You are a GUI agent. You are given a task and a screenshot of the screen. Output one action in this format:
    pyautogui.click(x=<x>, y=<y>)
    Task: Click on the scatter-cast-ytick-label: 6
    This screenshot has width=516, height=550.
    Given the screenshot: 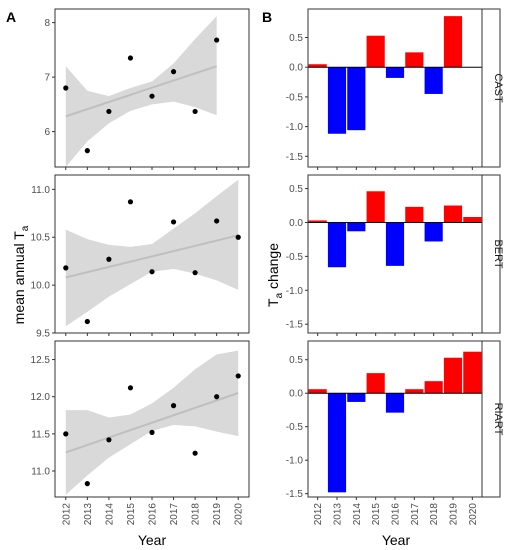 What is the action you would take?
    pyautogui.click(x=47, y=132)
    